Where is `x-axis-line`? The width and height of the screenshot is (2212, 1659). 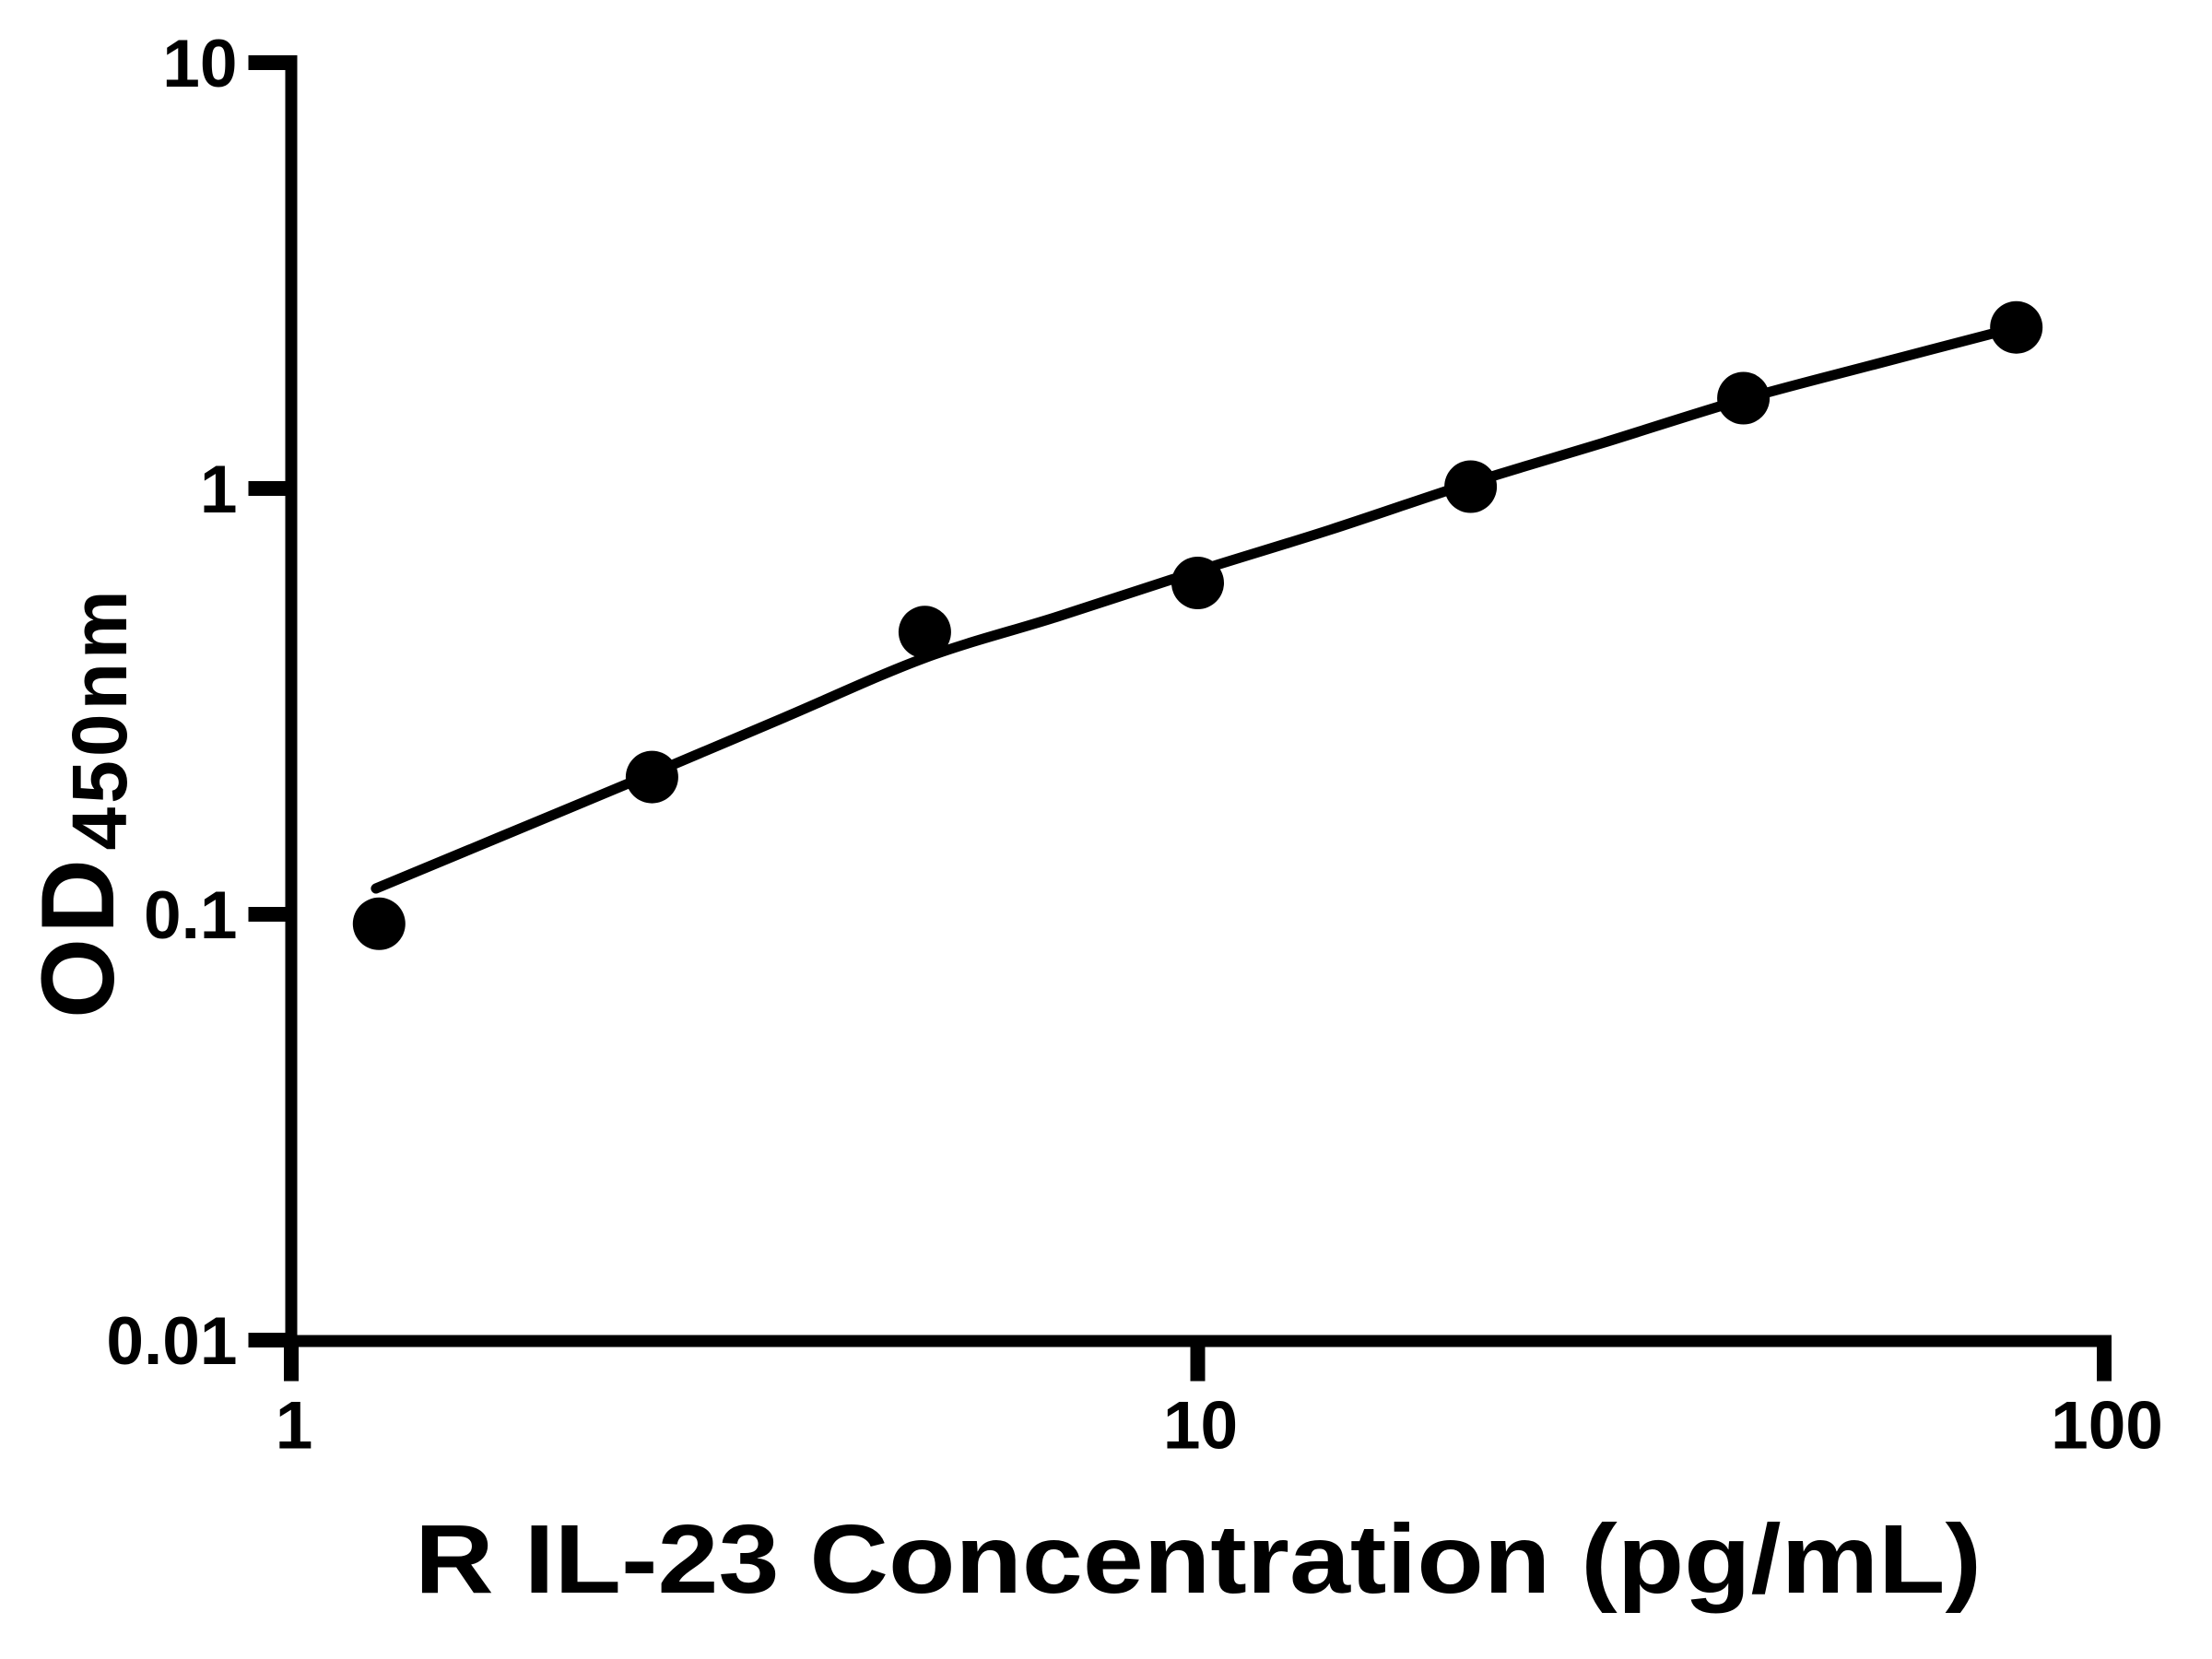 x-axis-line is located at coordinates (1198, 1341).